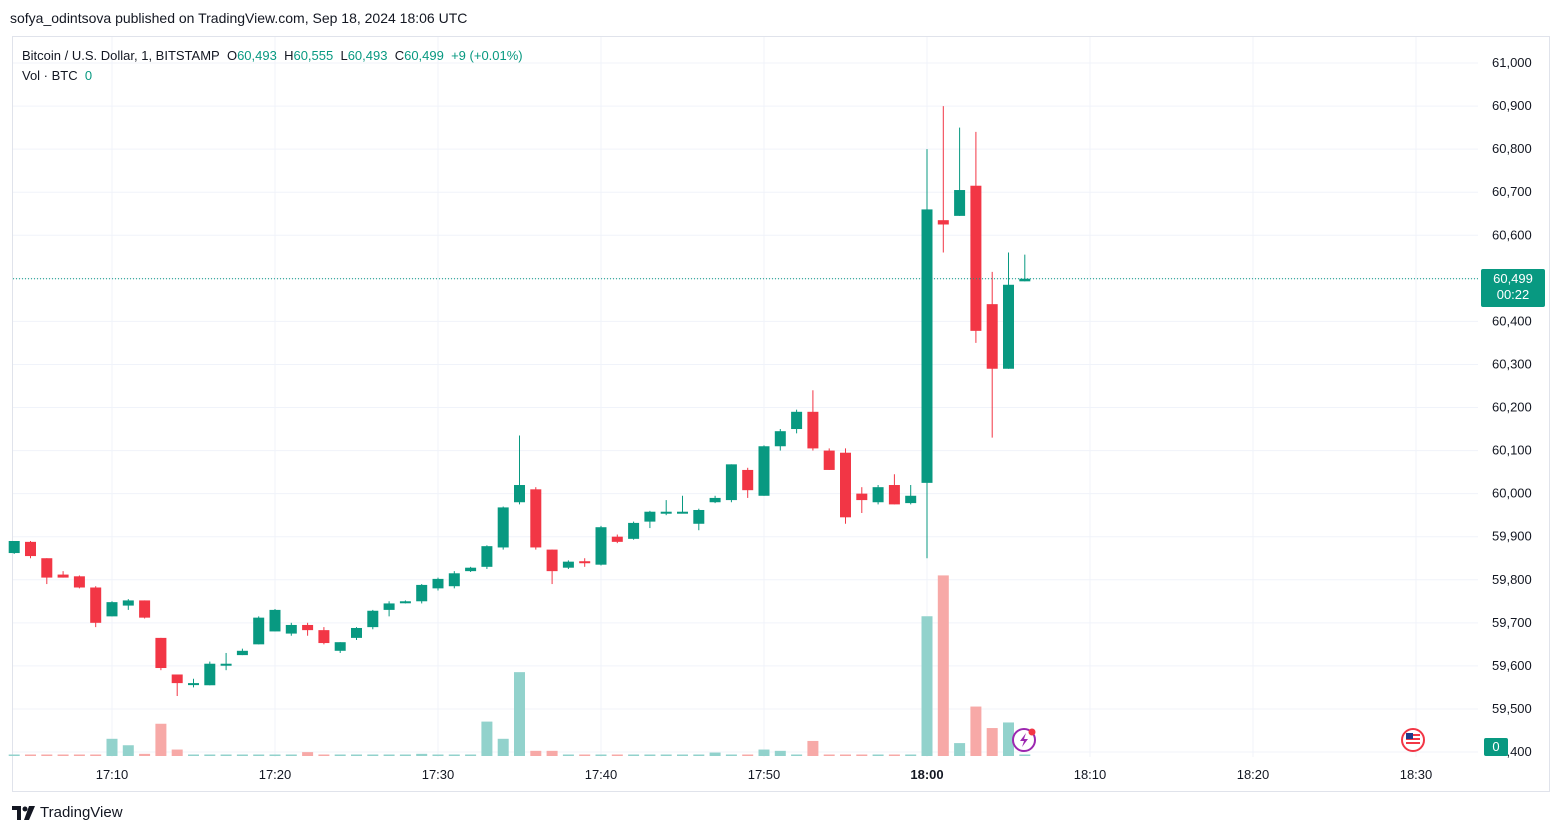 Image resolution: width=1563 pixels, height=836 pixels. What do you see at coordinates (1513, 294) in the screenshot?
I see `bar-countdown: 00:22` at bounding box center [1513, 294].